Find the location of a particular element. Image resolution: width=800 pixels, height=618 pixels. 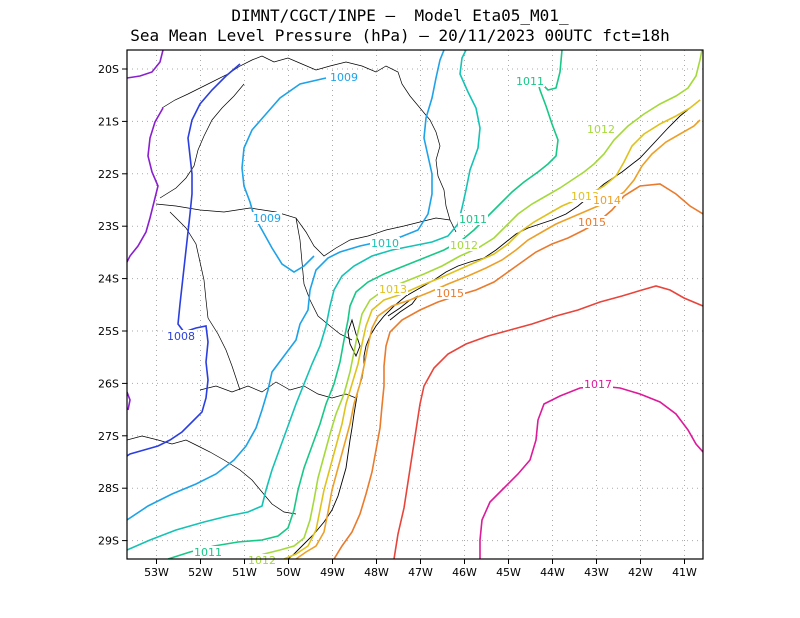

x-tick-label: 47W is located at coordinates (420, 572).